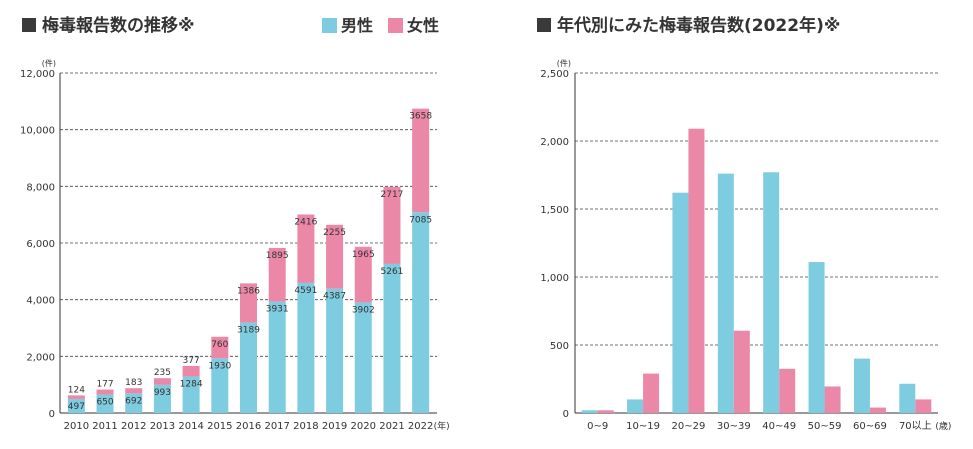 This screenshot has width=973, height=449. What do you see at coordinates (162, 373) in the screenshot?
I see `data-label-female: 235` at bounding box center [162, 373].